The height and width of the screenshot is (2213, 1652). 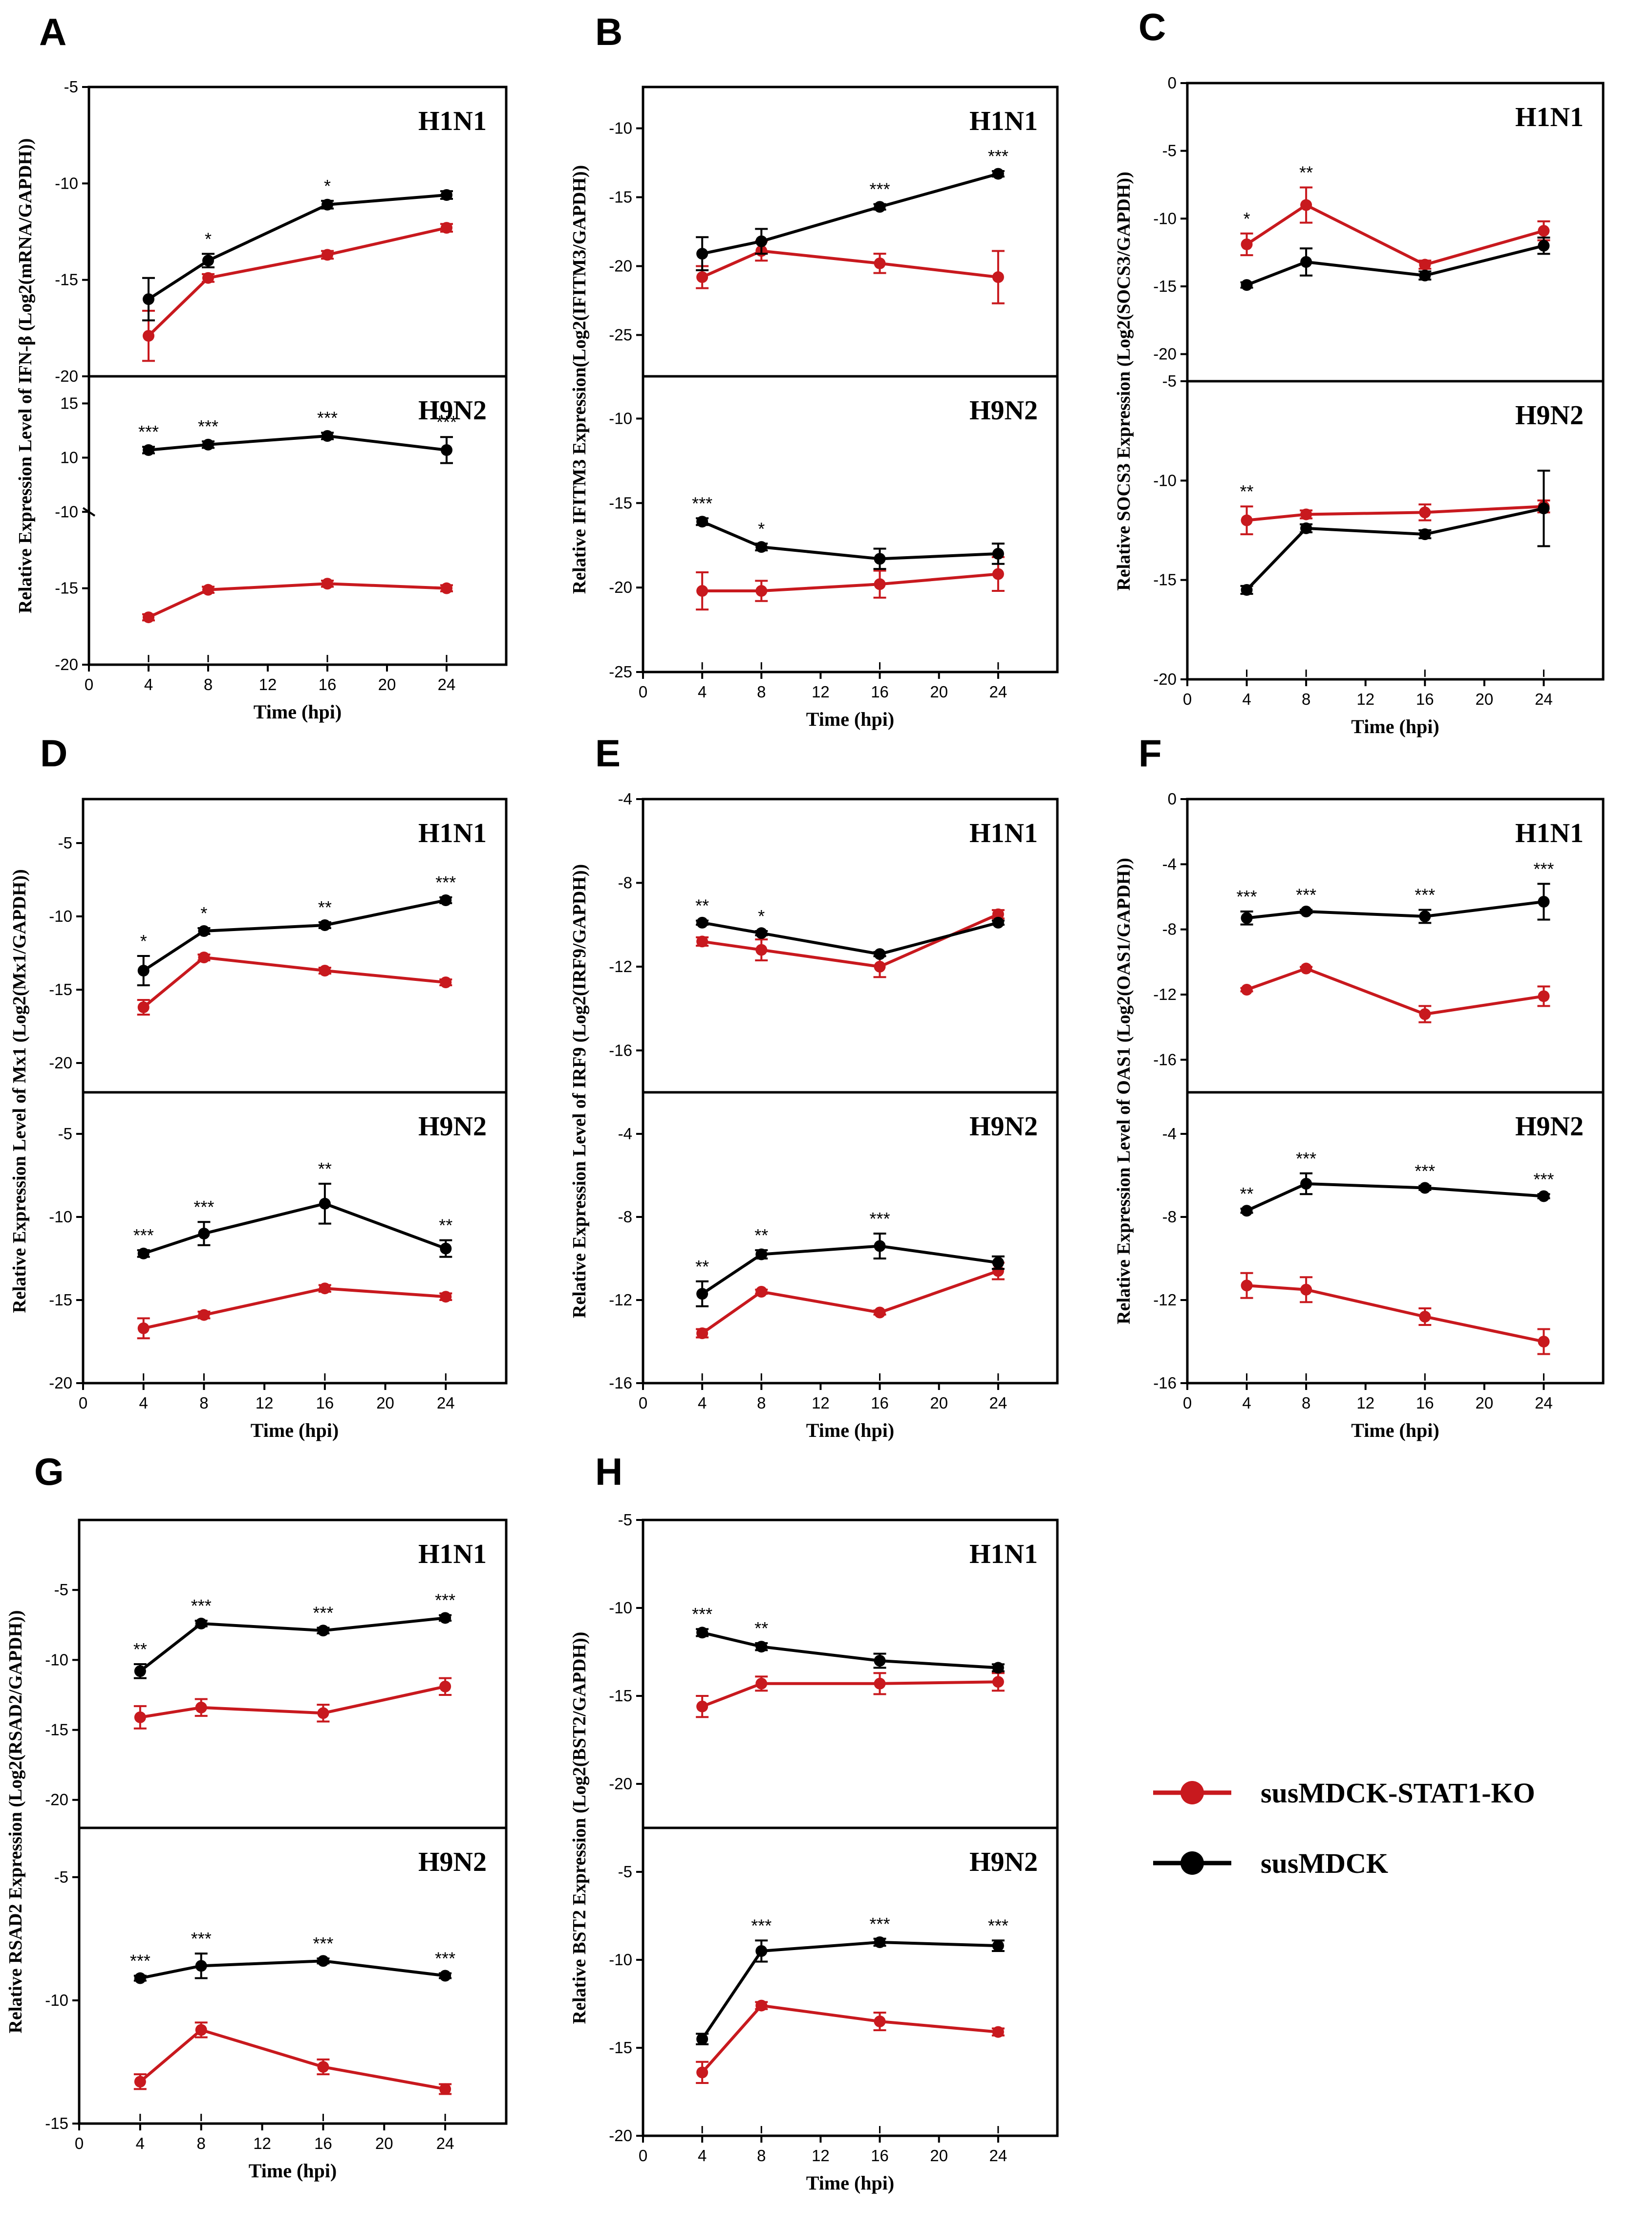 I want to click on x-tick-label: 8, so click(x=203, y=1403).